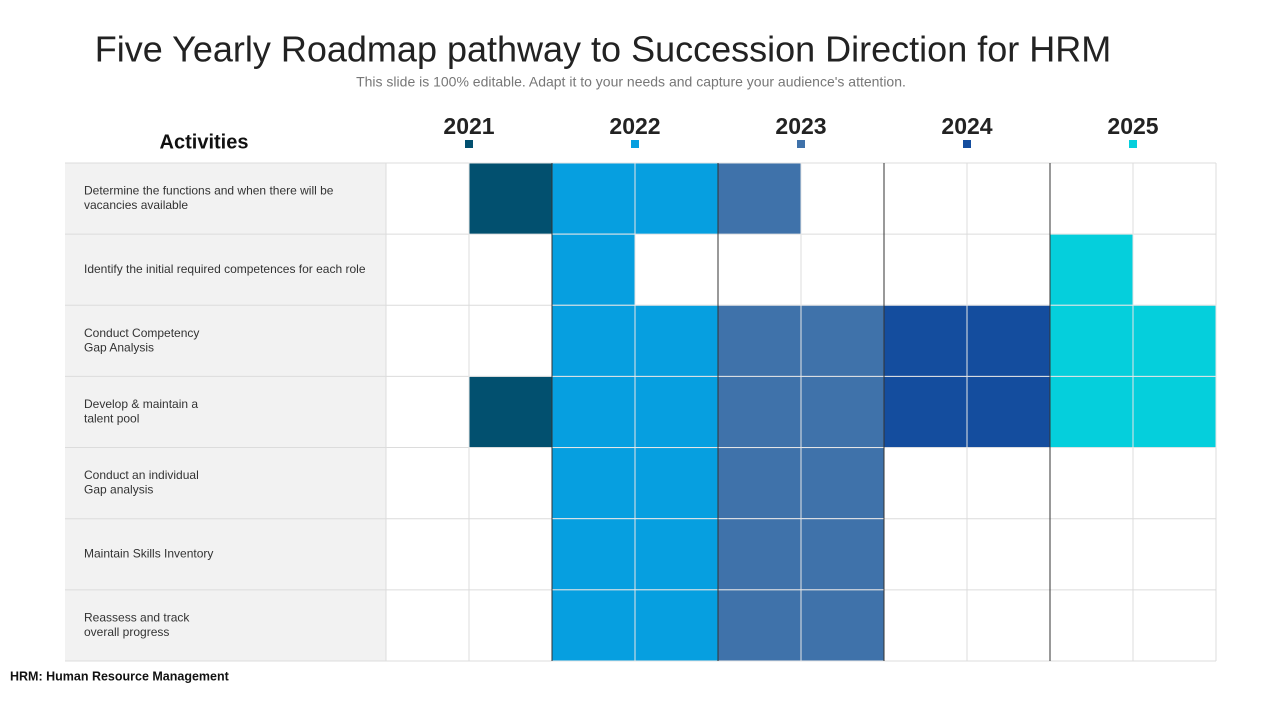 The image size is (1280, 720). Describe the element at coordinates (137, 617) in the screenshot. I see `activity-label: Reassess and track` at that location.